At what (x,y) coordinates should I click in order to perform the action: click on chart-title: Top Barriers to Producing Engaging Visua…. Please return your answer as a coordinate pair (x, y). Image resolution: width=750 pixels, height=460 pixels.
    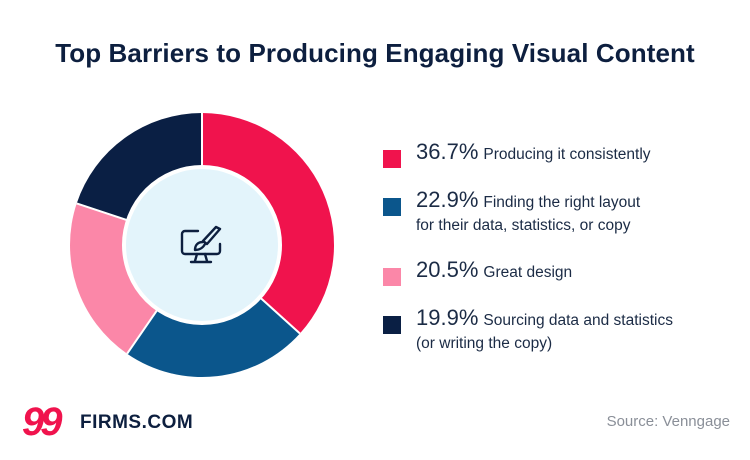
    Looking at the image, I should click on (375, 53).